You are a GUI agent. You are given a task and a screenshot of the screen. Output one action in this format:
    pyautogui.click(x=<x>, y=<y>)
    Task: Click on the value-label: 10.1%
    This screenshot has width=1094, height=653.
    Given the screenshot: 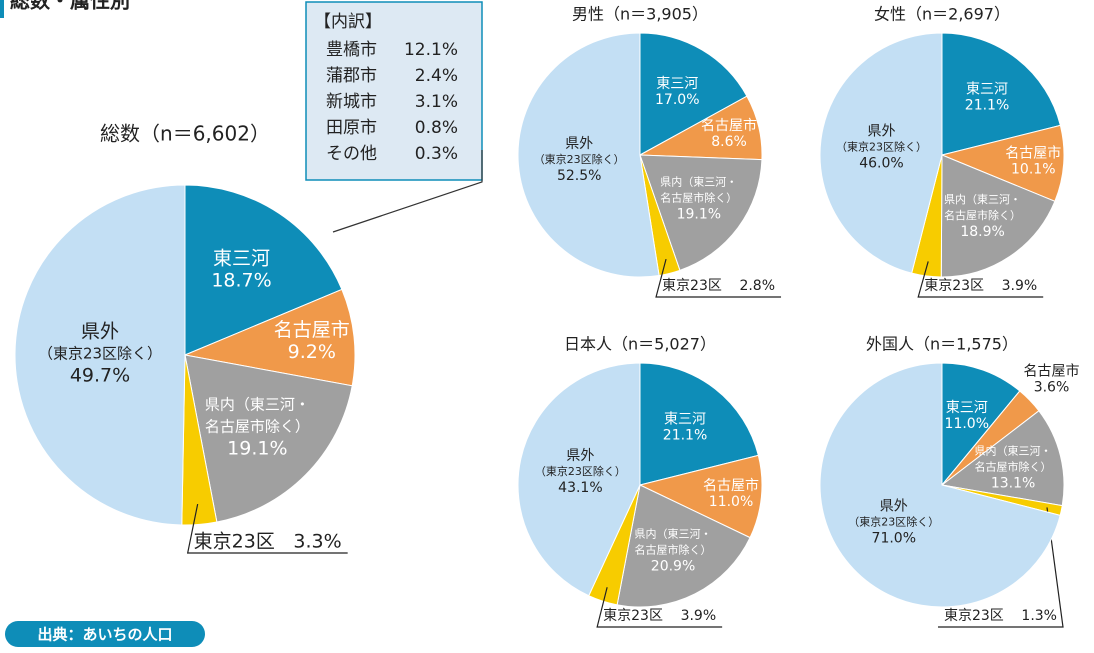 What is the action you would take?
    pyautogui.click(x=1033, y=170)
    